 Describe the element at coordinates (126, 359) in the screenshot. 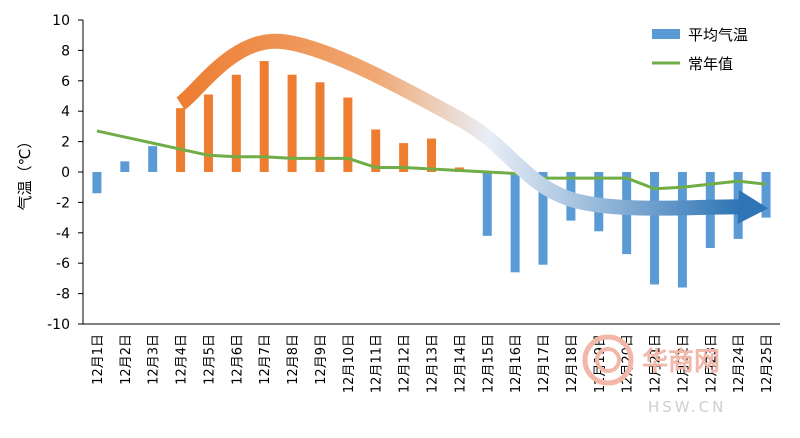

I see `x-tick-label: 12月2日` at that location.